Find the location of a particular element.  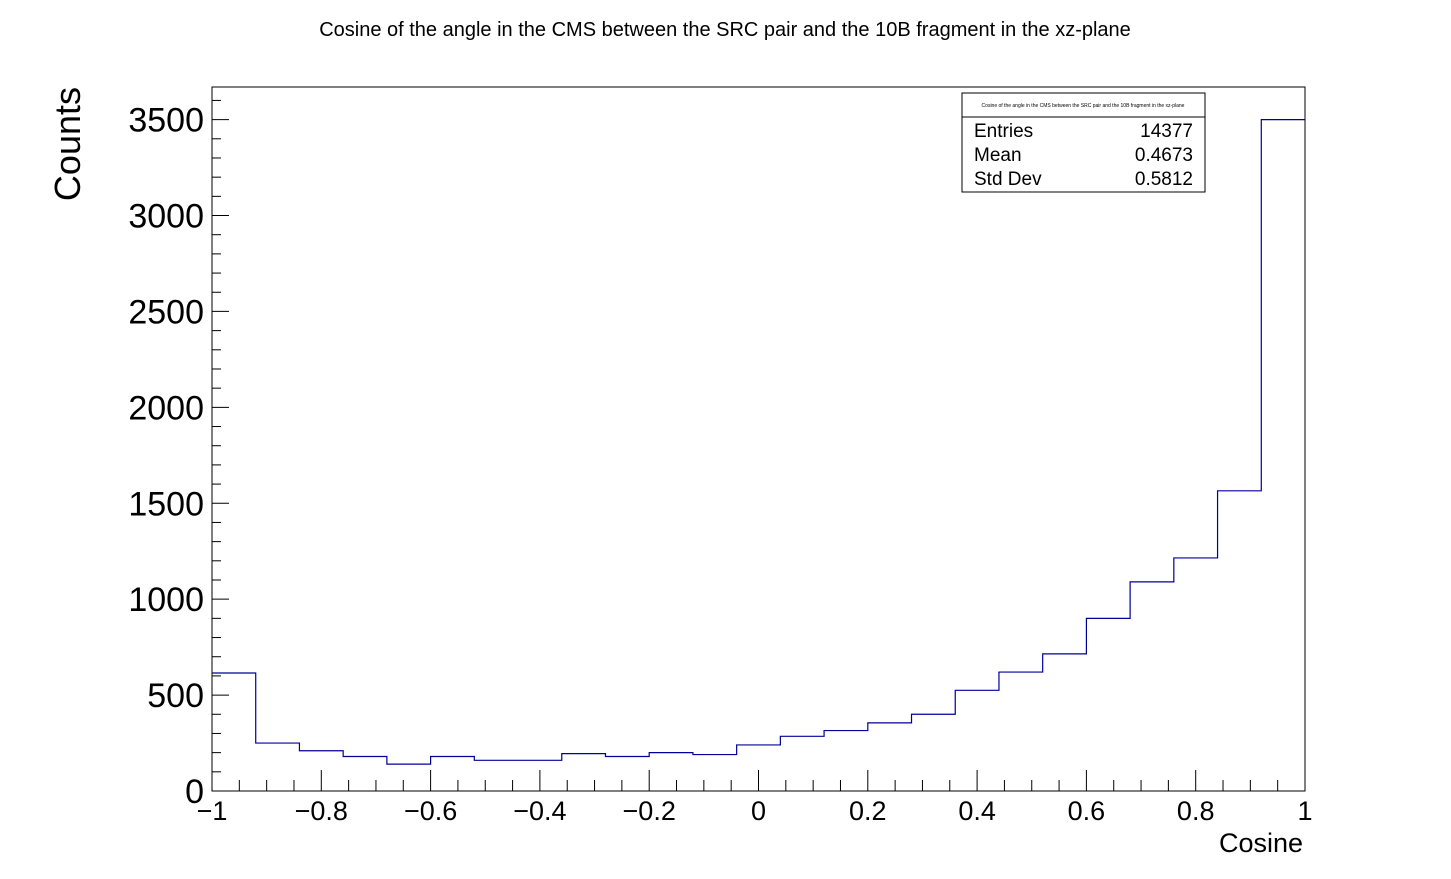

x-tick-label: 0.8 is located at coordinates (1196, 811).